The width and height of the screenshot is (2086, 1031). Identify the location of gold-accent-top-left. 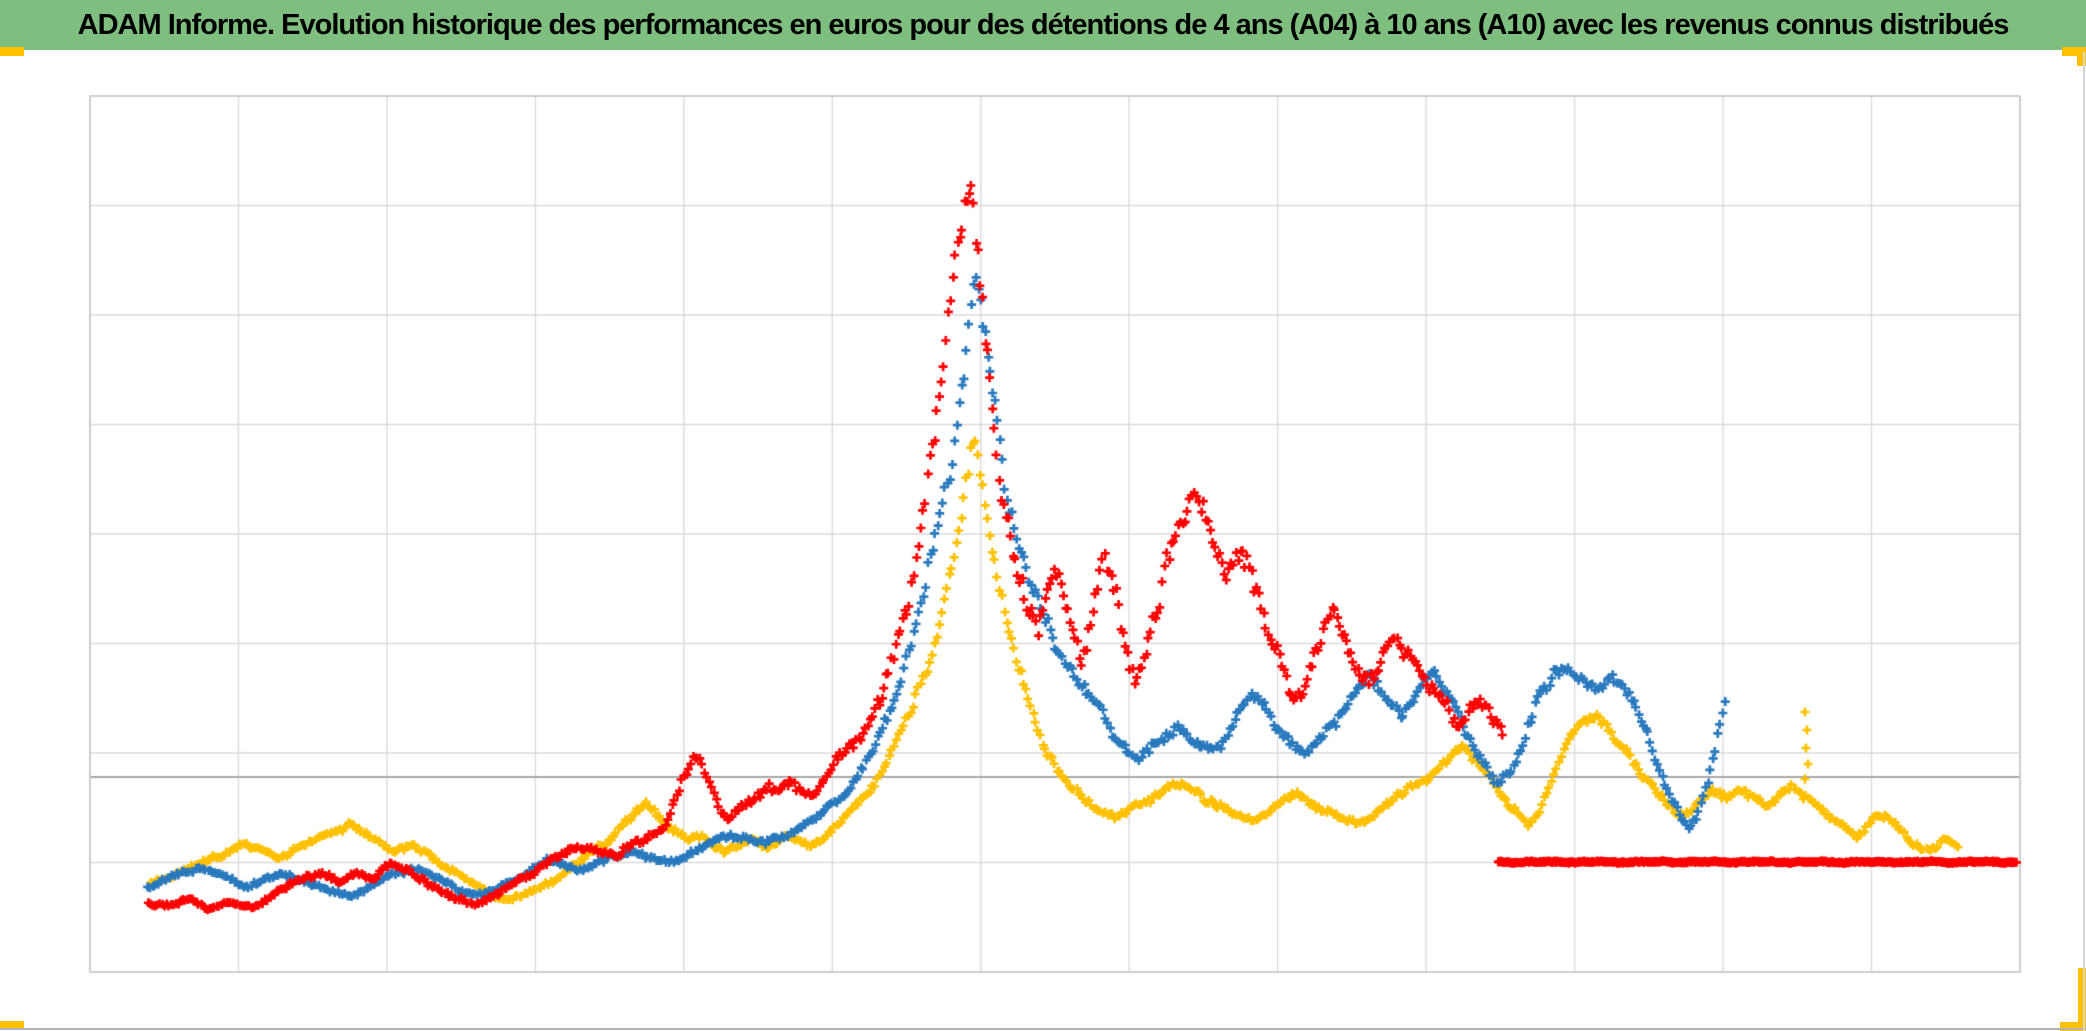
(12, 51).